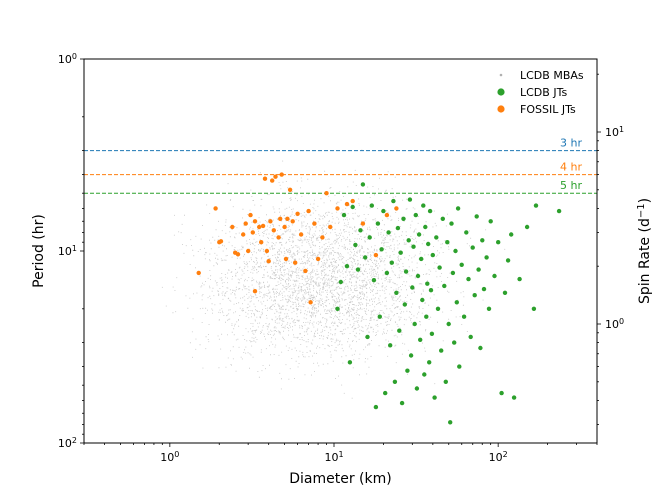 The image size is (664, 498). Describe the element at coordinates (498, 457) in the screenshot. I see `x-tick-label-2: 102` at that location.